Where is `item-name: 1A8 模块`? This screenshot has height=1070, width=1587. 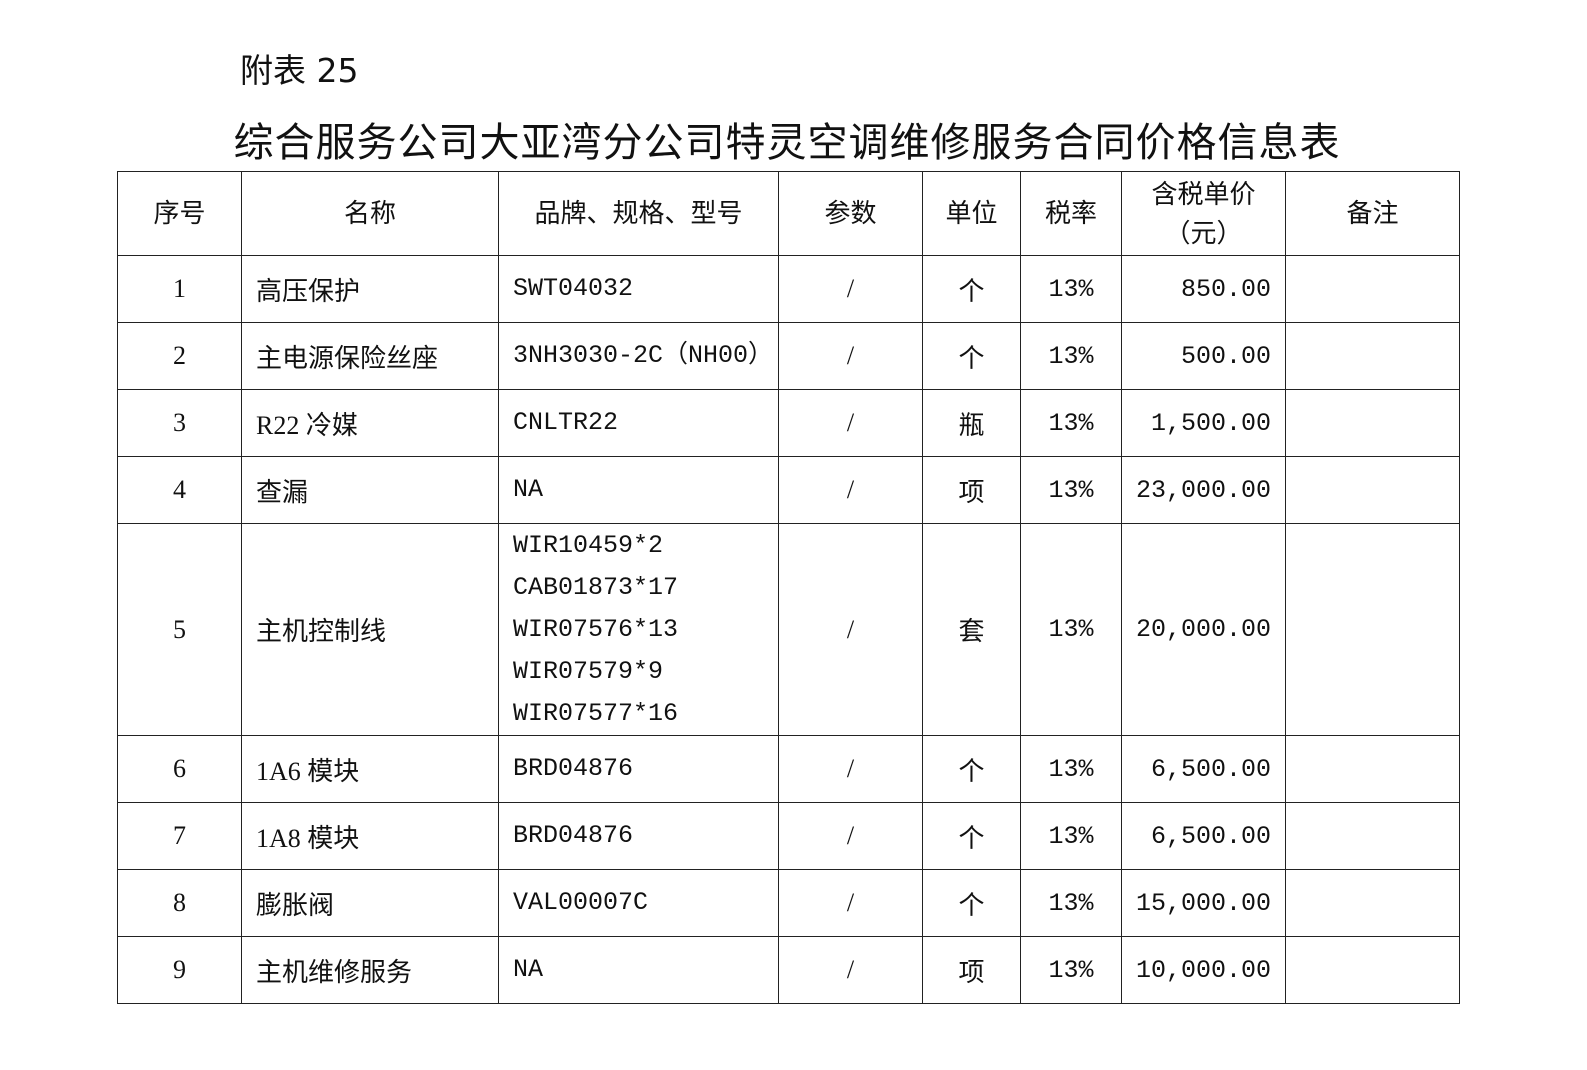
item-name: 1A8 模块 is located at coordinates (370, 836).